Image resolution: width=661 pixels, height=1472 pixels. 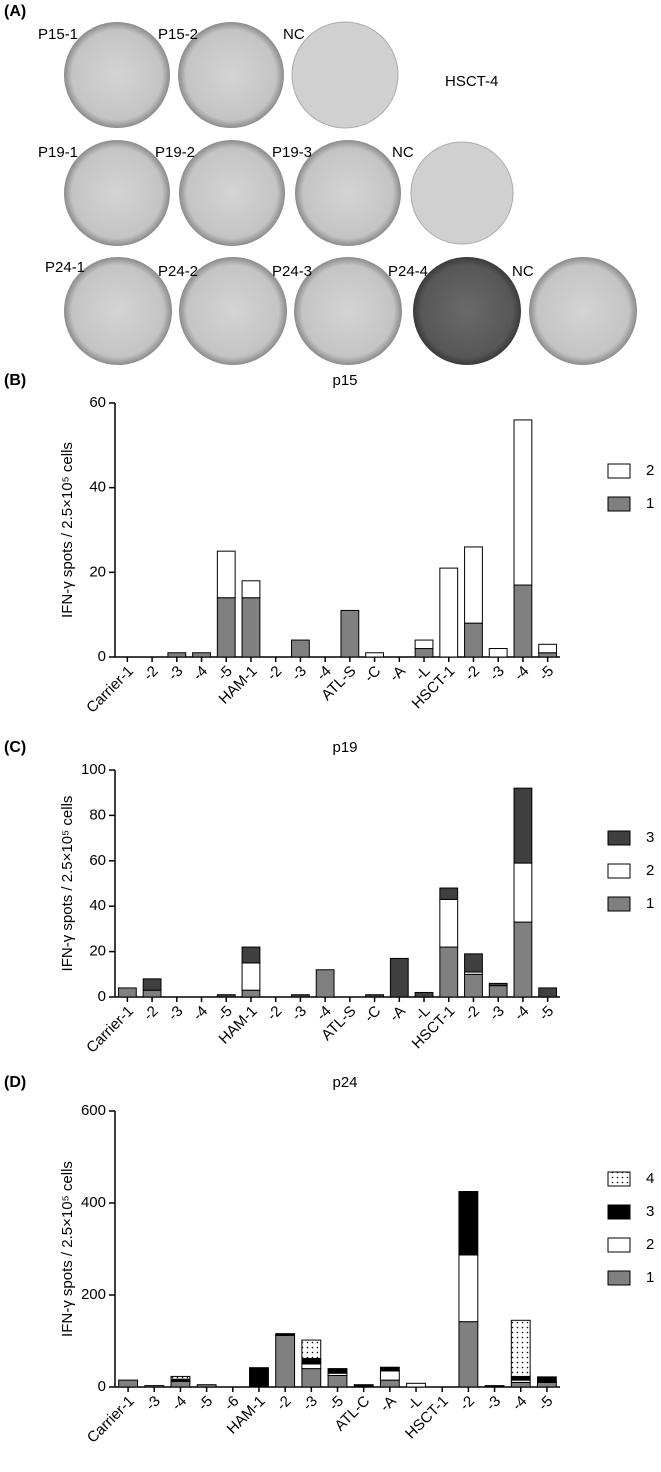 What do you see at coordinates (110, 1030) in the screenshot?
I see `x-tick-label: Carrier-1` at bounding box center [110, 1030].